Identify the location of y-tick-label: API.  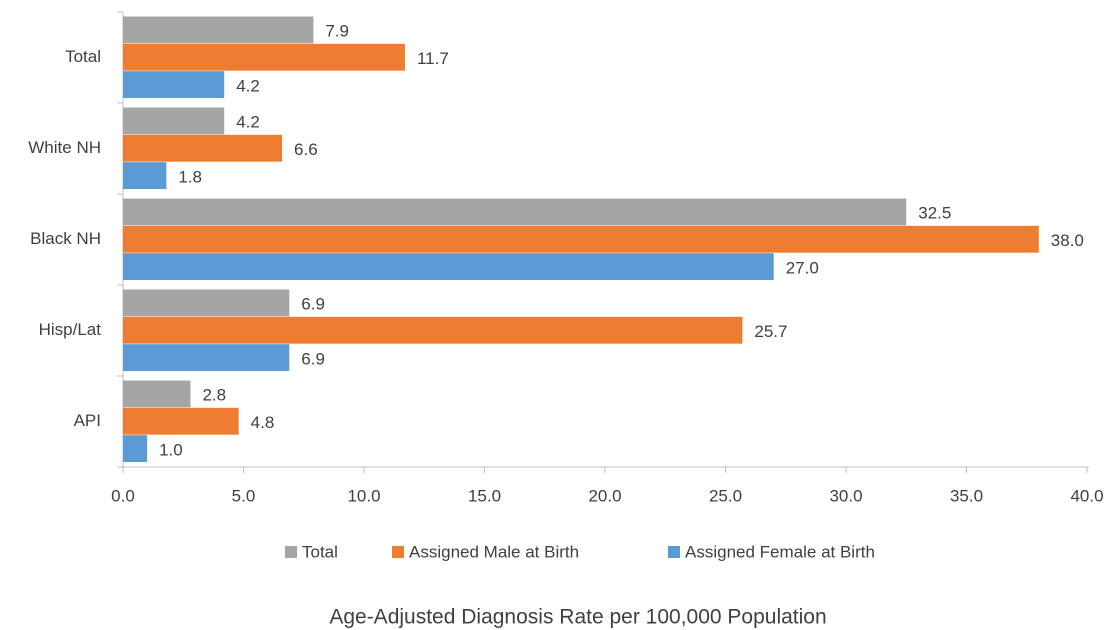
(87, 420).